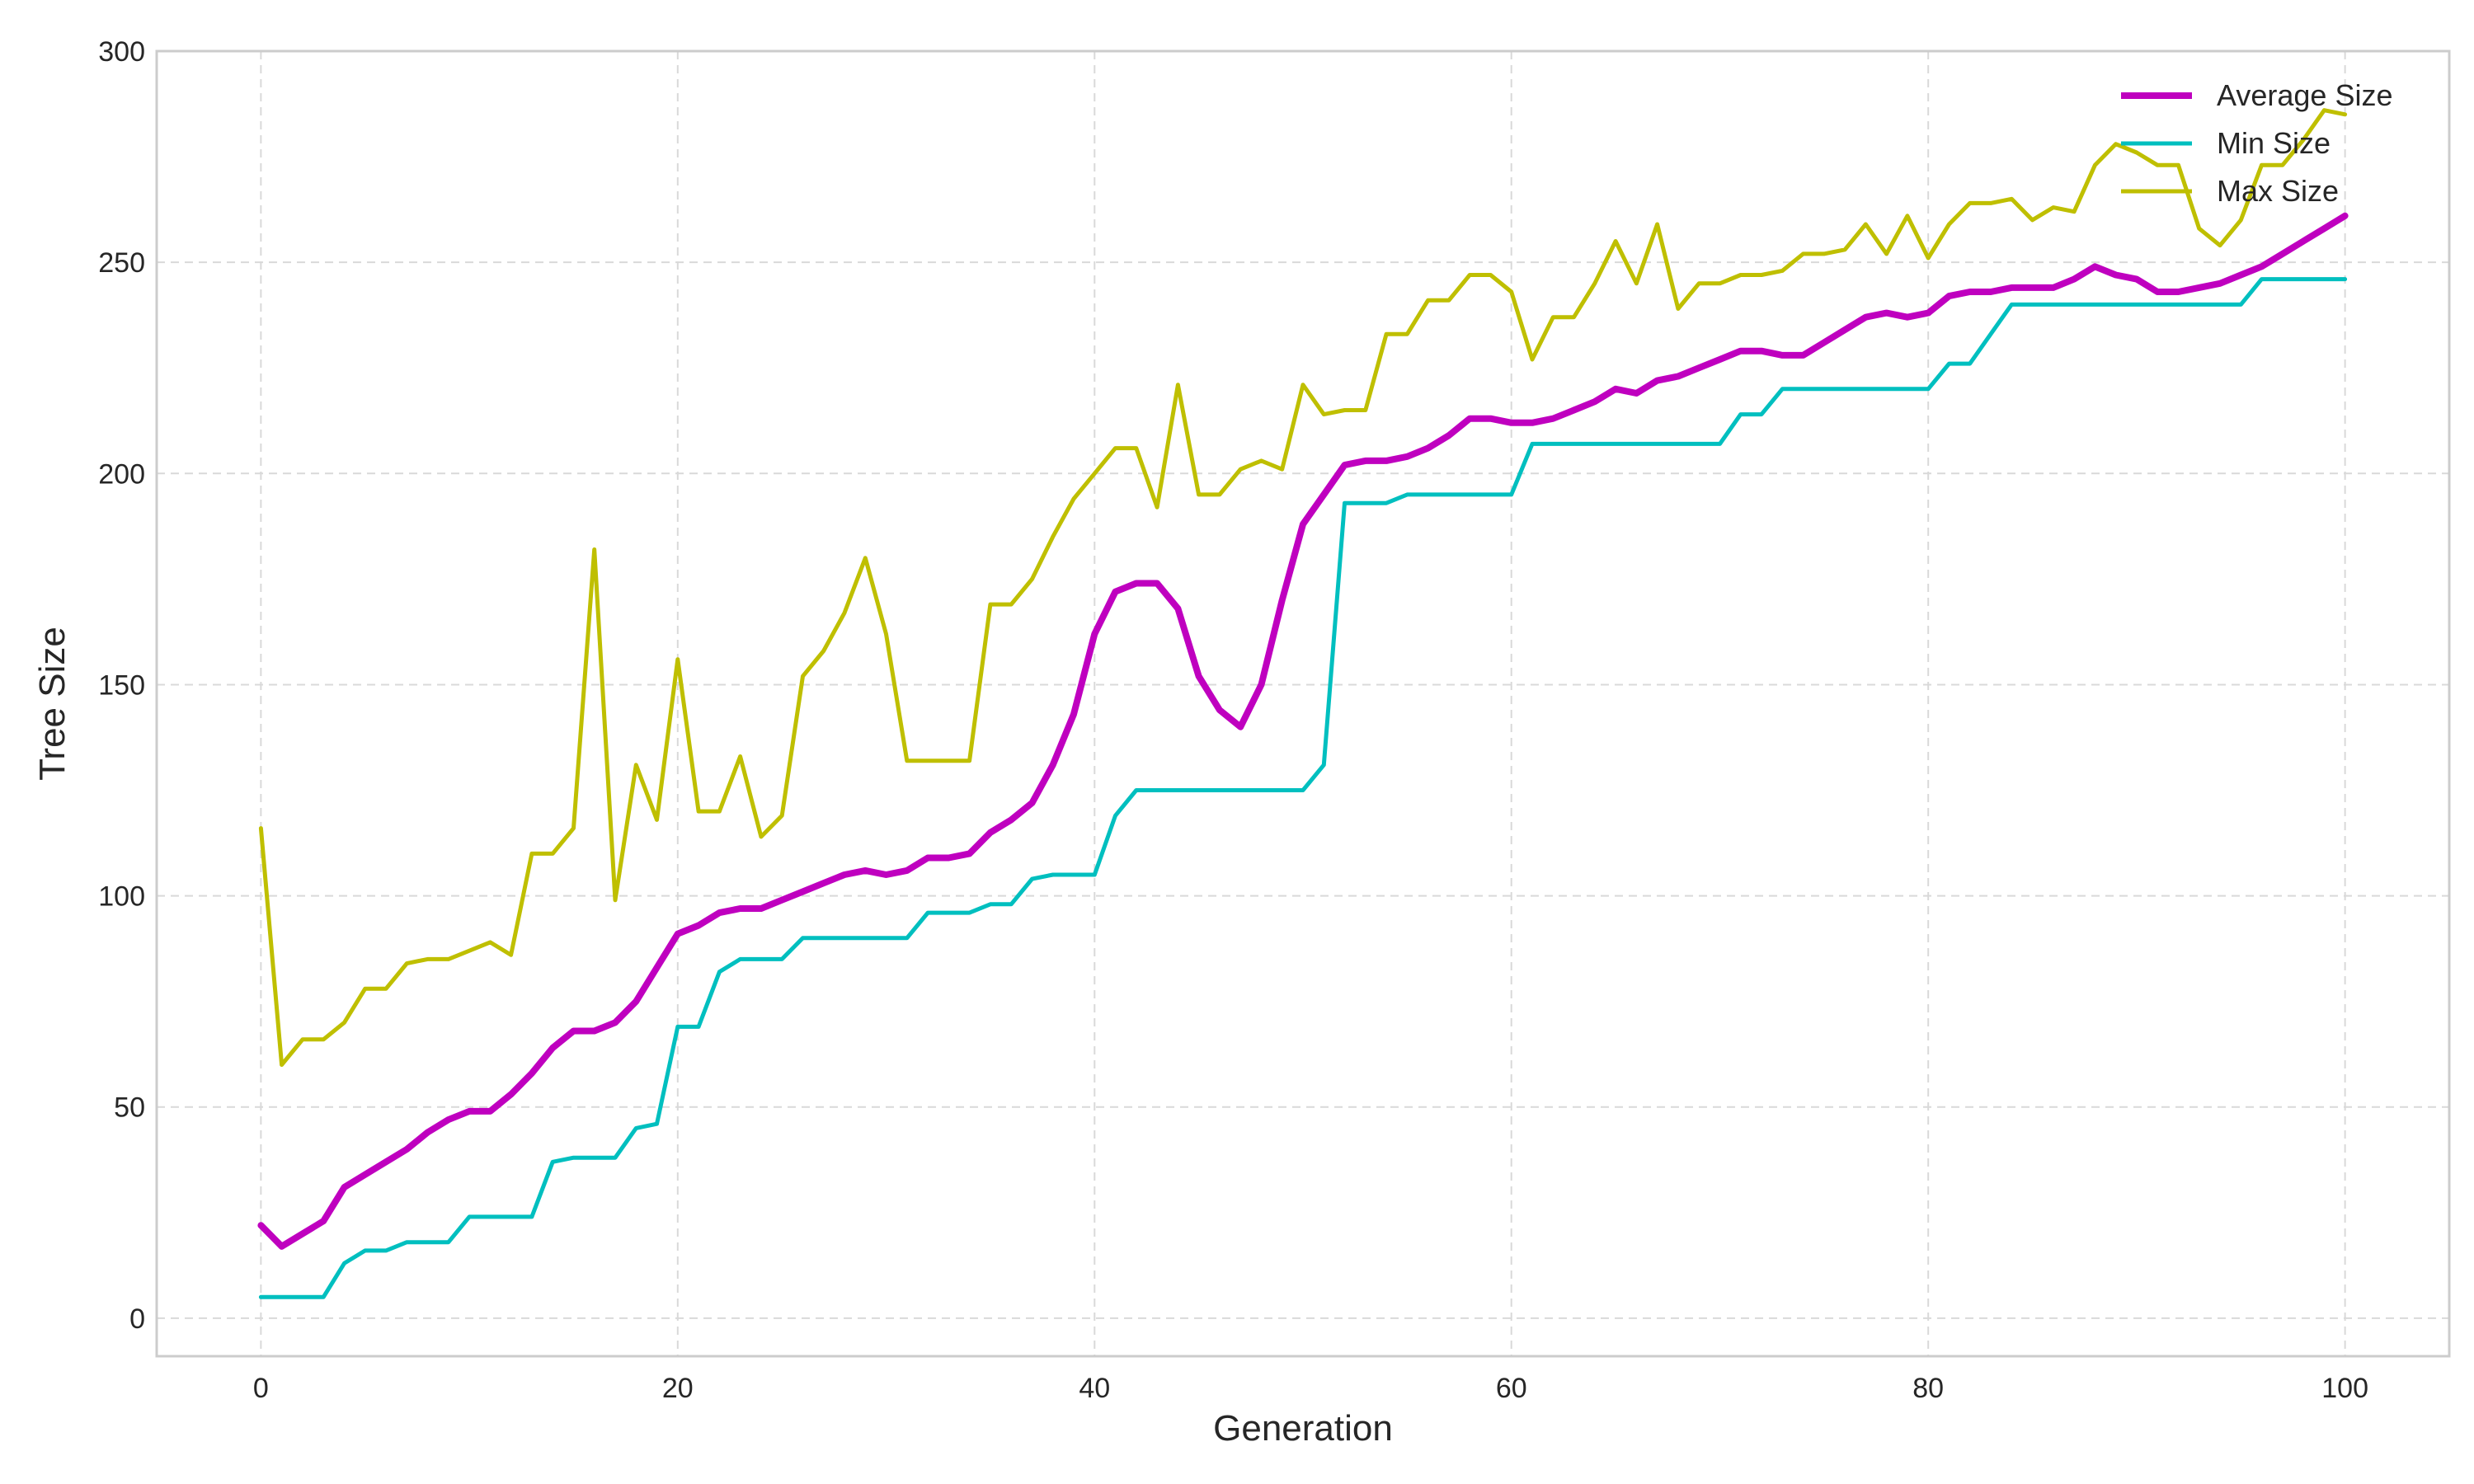 This screenshot has width=2474, height=1484. Describe the element at coordinates (2278, 191) in the screenshot. I see `legend-label-max-size: Max Size` at that location.